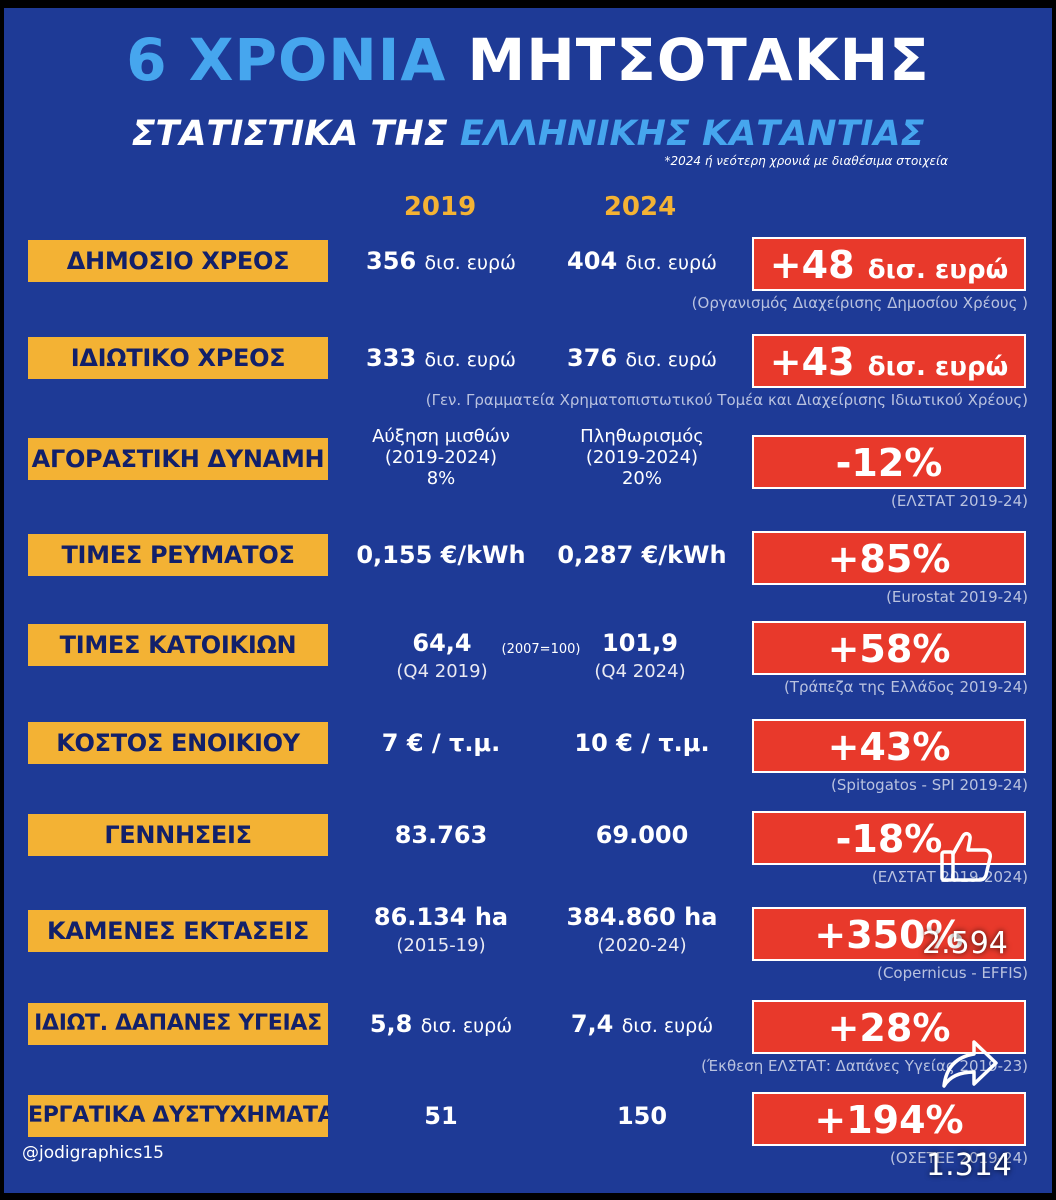  Describe the element at coordinates (640, 671) in the screenshot. I see `value-period-2024: (Q4 2024)` at that location.